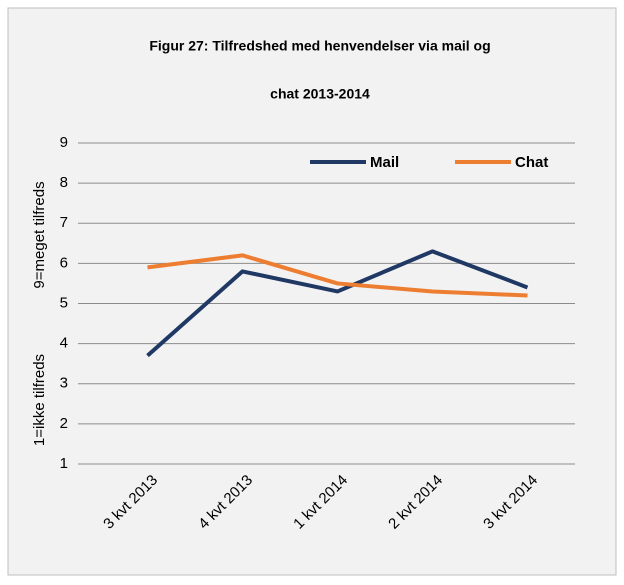 The height and width of the screenshot is (585, 624). I want to click on y-tick-label: 7, so click(64, 222).